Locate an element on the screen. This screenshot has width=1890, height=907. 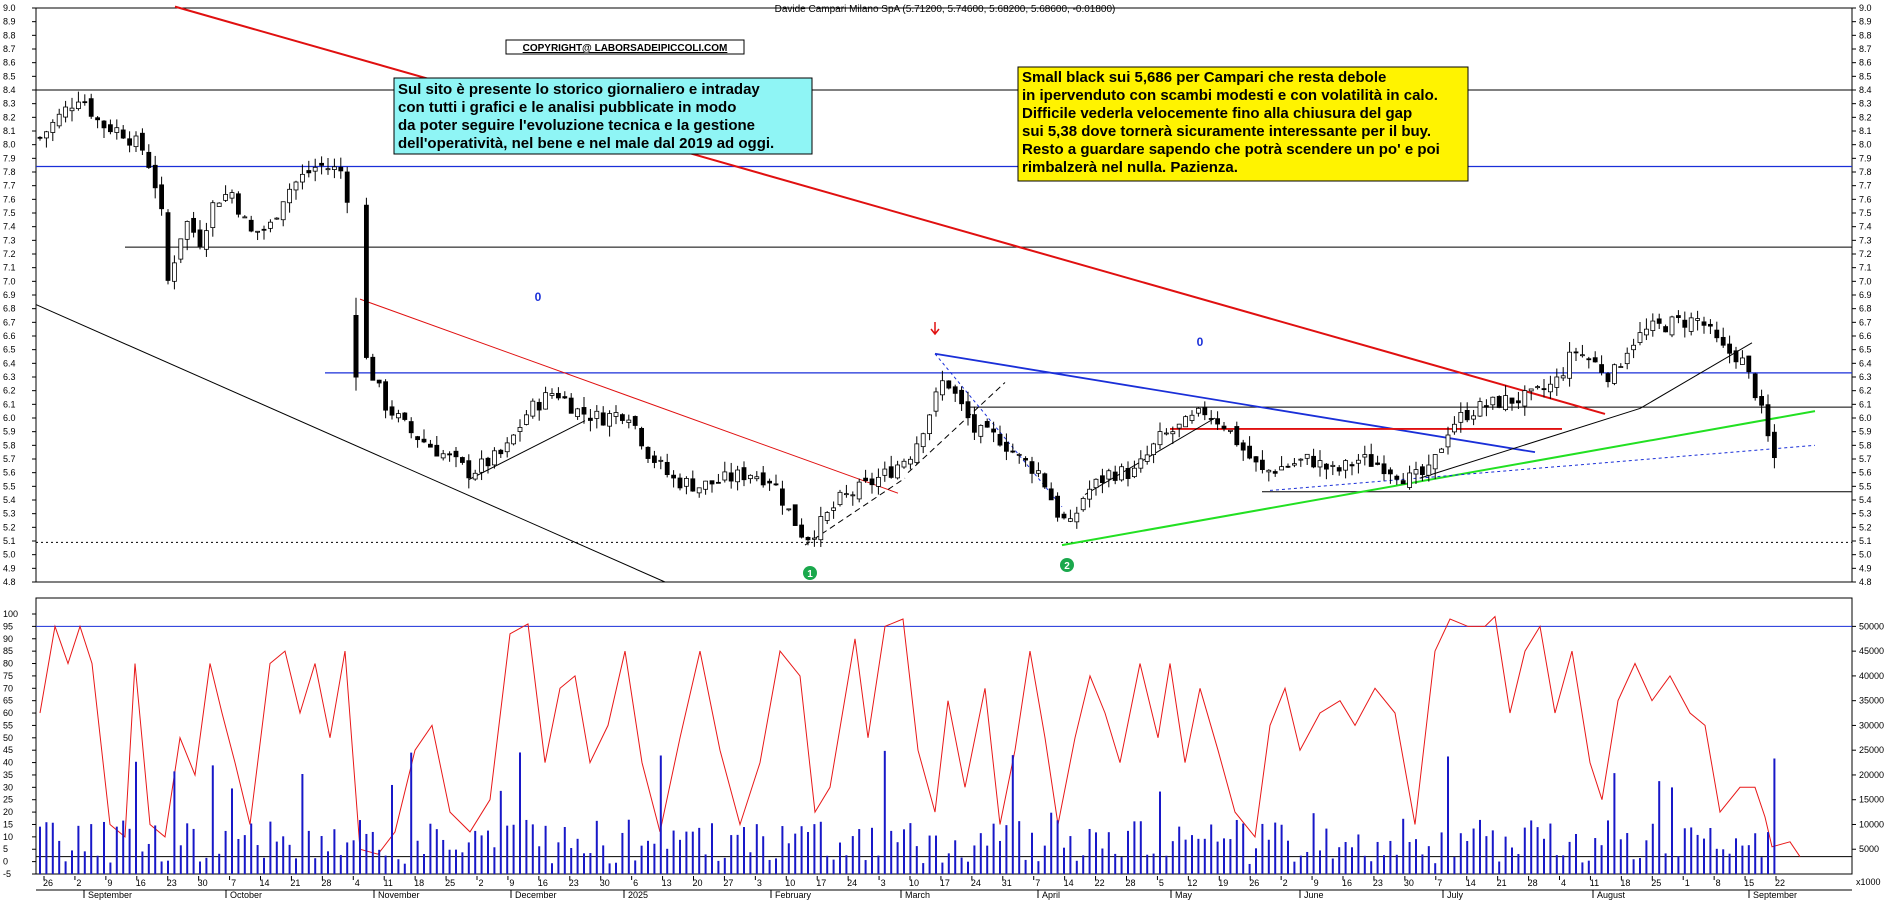
price-tick-label-left: 6.2 is located at coordinates (9, 391).